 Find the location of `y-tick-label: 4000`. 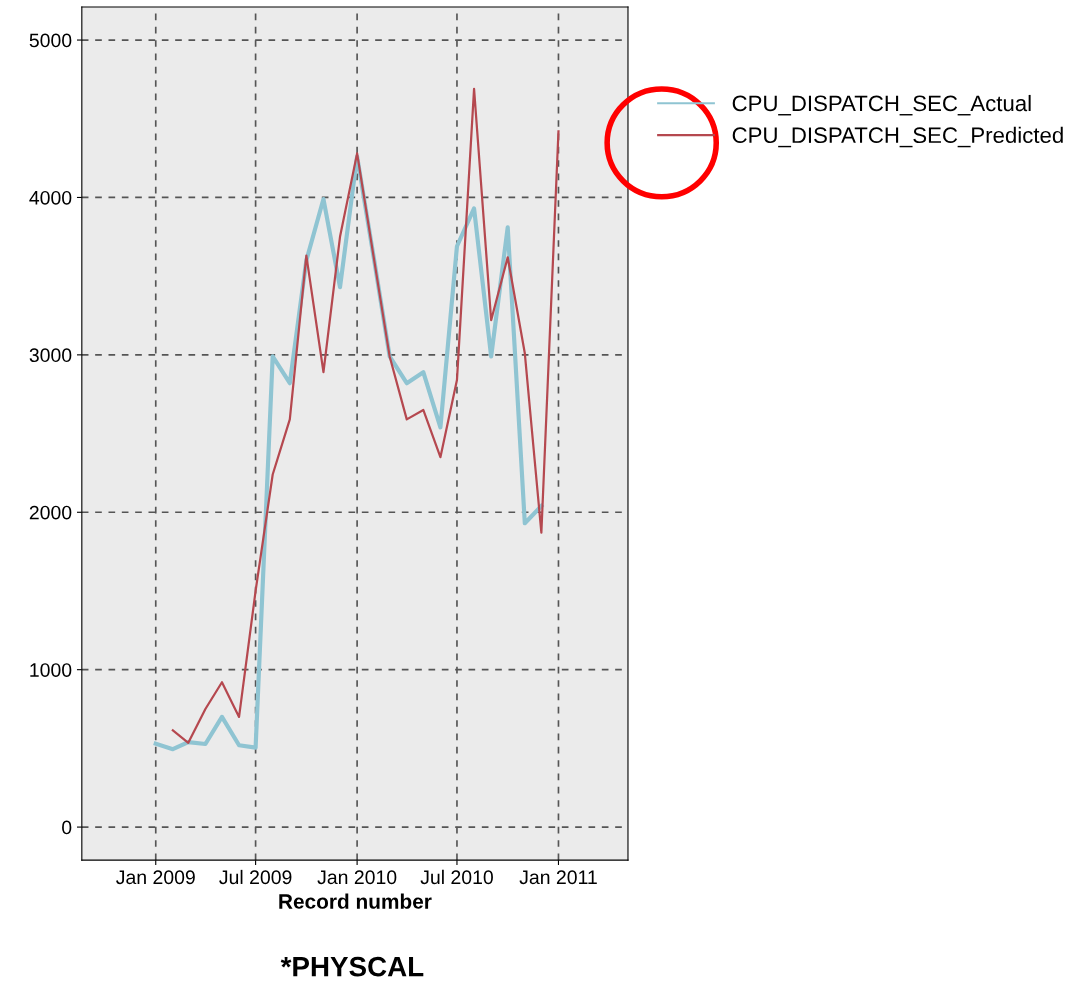

y-tick-label: 4000 is located at coordinates (50, 197).